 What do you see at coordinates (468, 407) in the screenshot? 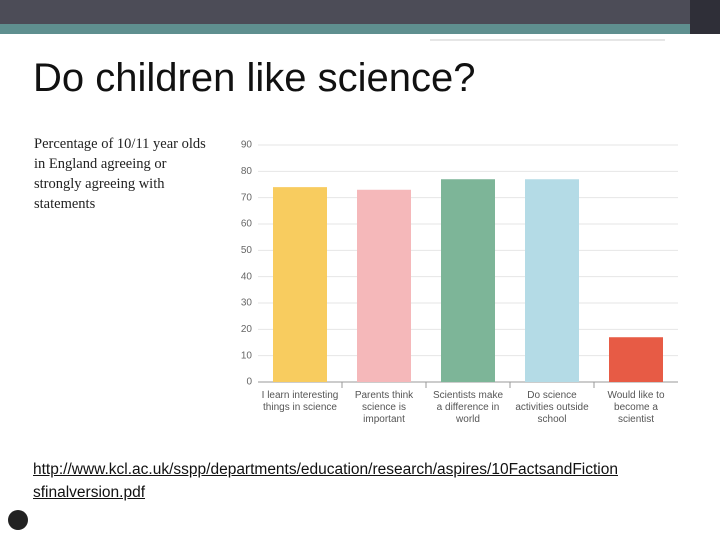
I see `x-tick-label: Scientists make a difference in world` at bounding box center [468, 407].